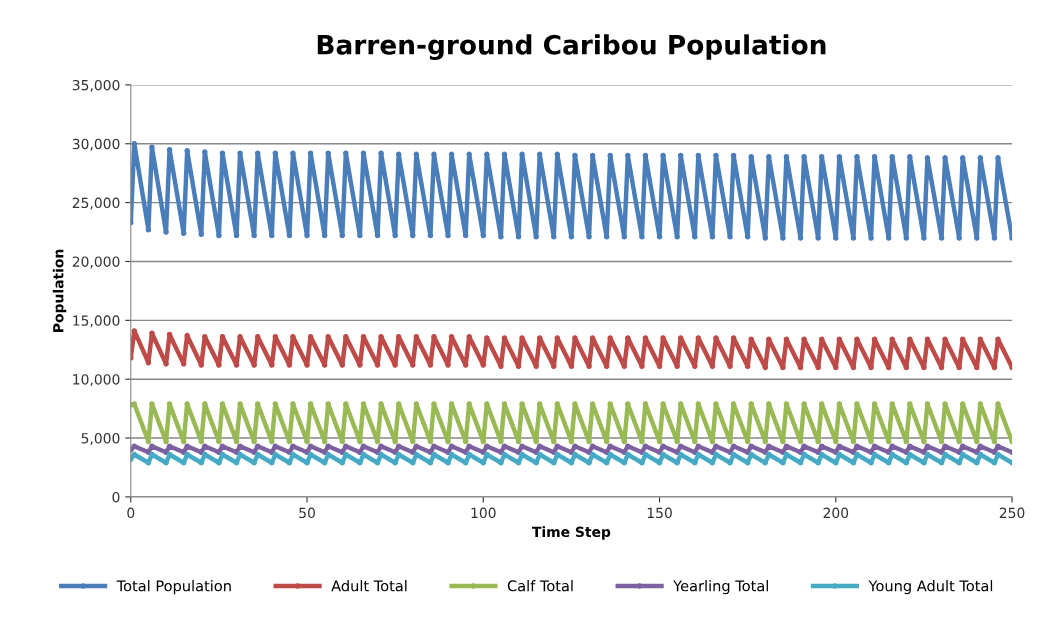 Image resolution: width=1038 pixels, height=629 pixels. Describe the element at coordinates (59, 290) in the screenshot. I see `y-axis-title: Population` at that location.